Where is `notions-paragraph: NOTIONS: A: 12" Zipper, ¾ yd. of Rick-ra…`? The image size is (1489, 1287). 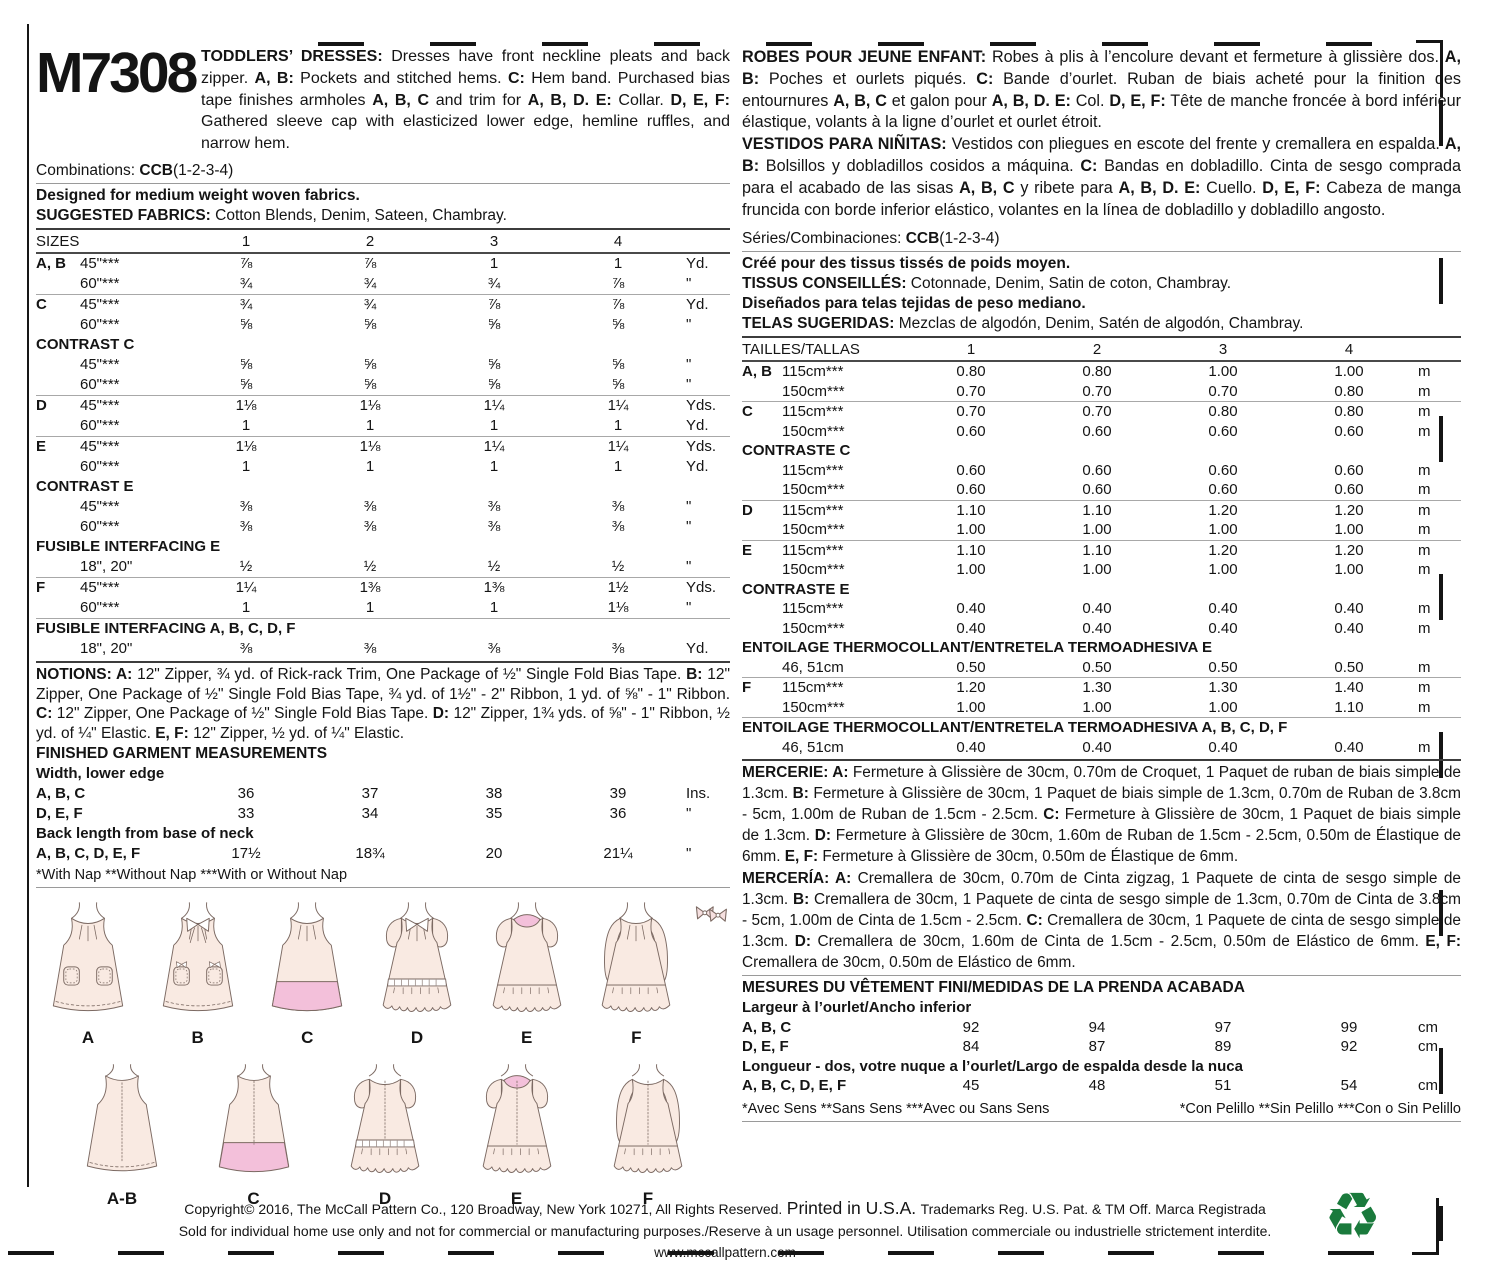
notions-paragraph: NOTIONS: A: 12" Zipper, ¾ yd. of Rick-ra… is located at coordinates (383, 704).